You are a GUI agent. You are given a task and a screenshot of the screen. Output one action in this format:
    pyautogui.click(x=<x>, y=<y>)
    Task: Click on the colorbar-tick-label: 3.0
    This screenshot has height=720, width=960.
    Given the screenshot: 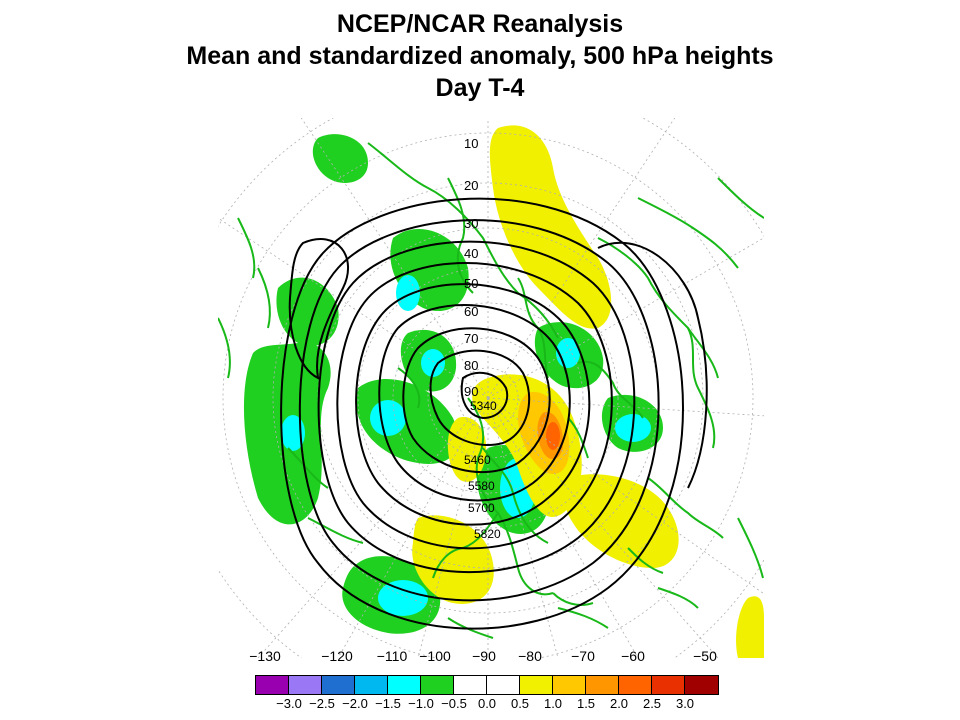 What is the action you would take?
    pyautogui.click(x=685, y=703)
    